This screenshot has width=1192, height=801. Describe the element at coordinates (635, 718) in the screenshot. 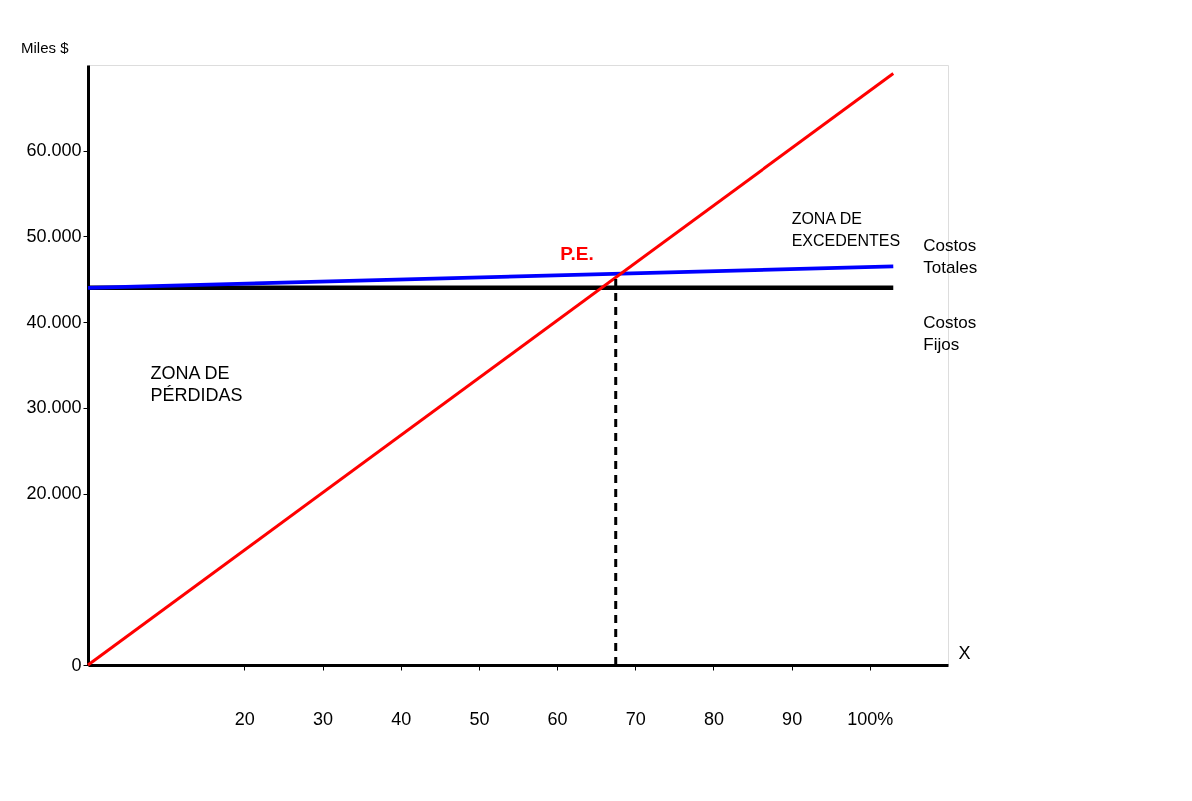

I see `x-tick-label: 70` at that location.